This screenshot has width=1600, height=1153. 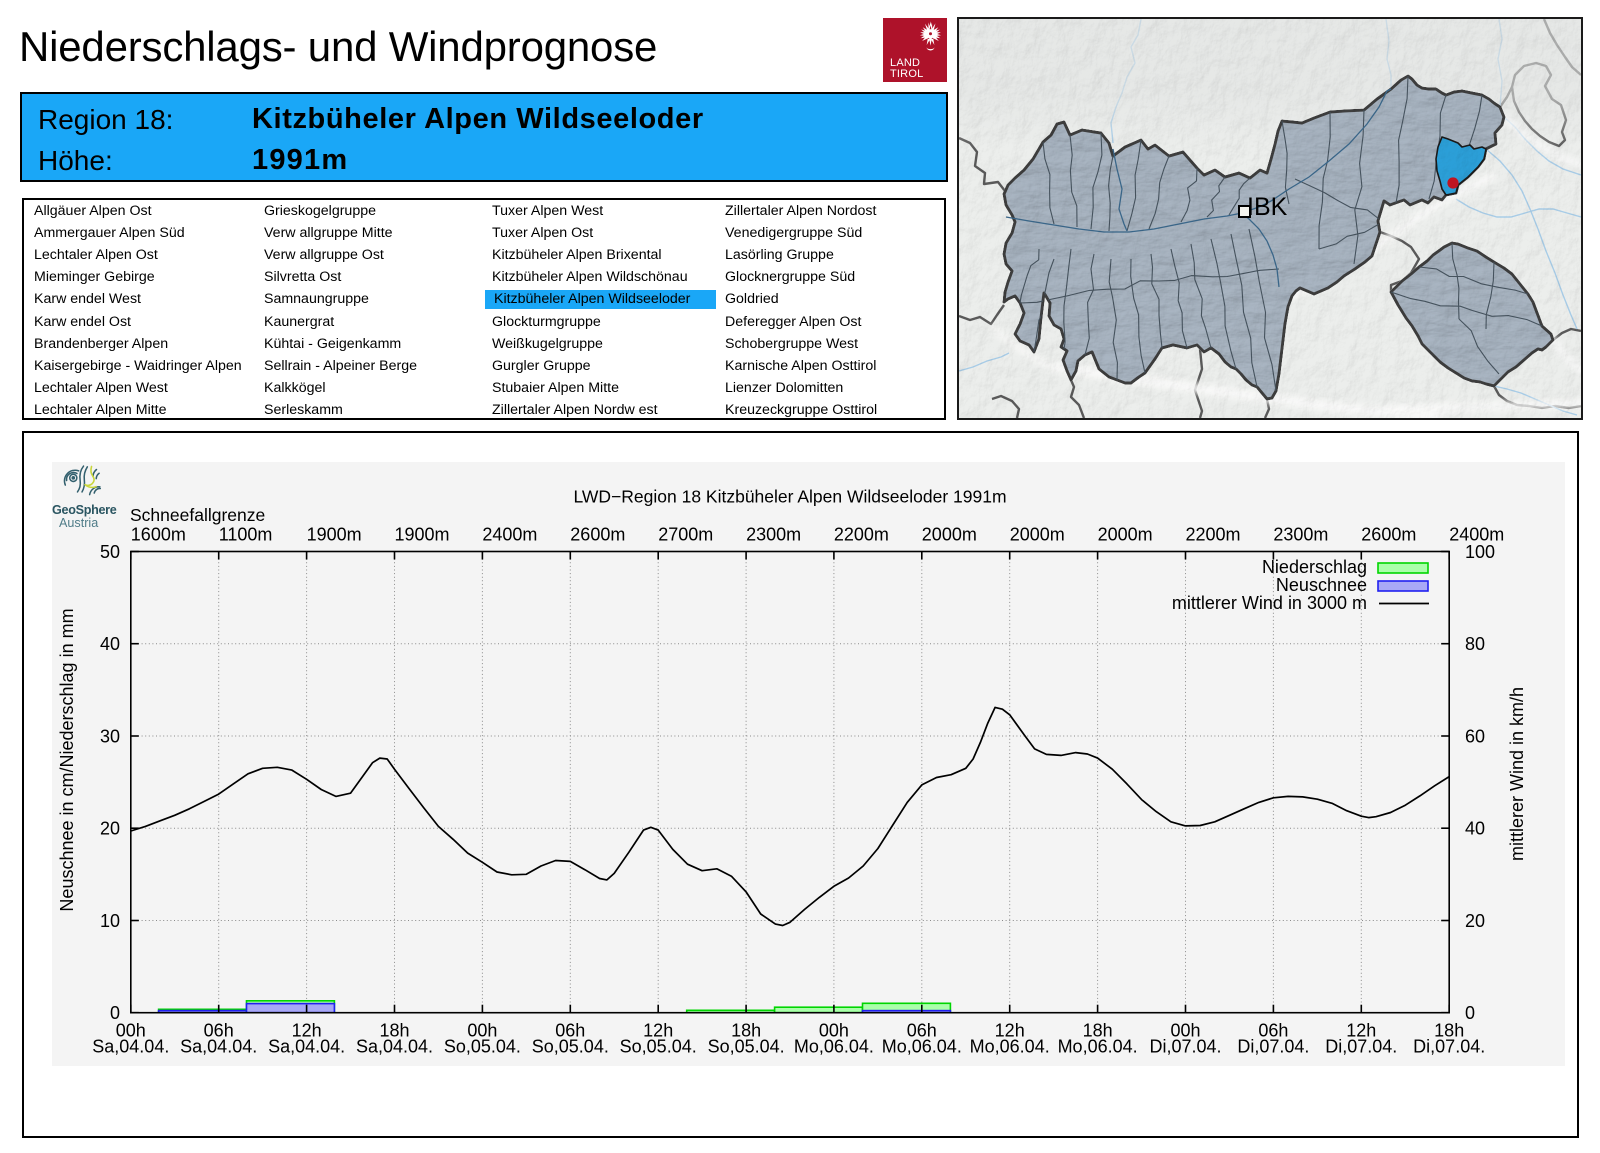 I want to click on svg-text: 100, so click(x=1480, y=552).